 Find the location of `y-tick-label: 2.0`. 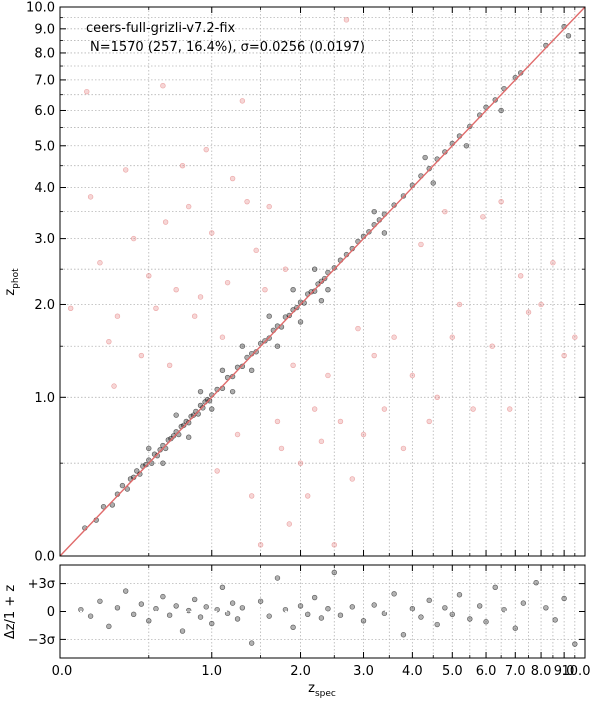

y-tick-label: 2.0 is located at coordinates (44, 305).